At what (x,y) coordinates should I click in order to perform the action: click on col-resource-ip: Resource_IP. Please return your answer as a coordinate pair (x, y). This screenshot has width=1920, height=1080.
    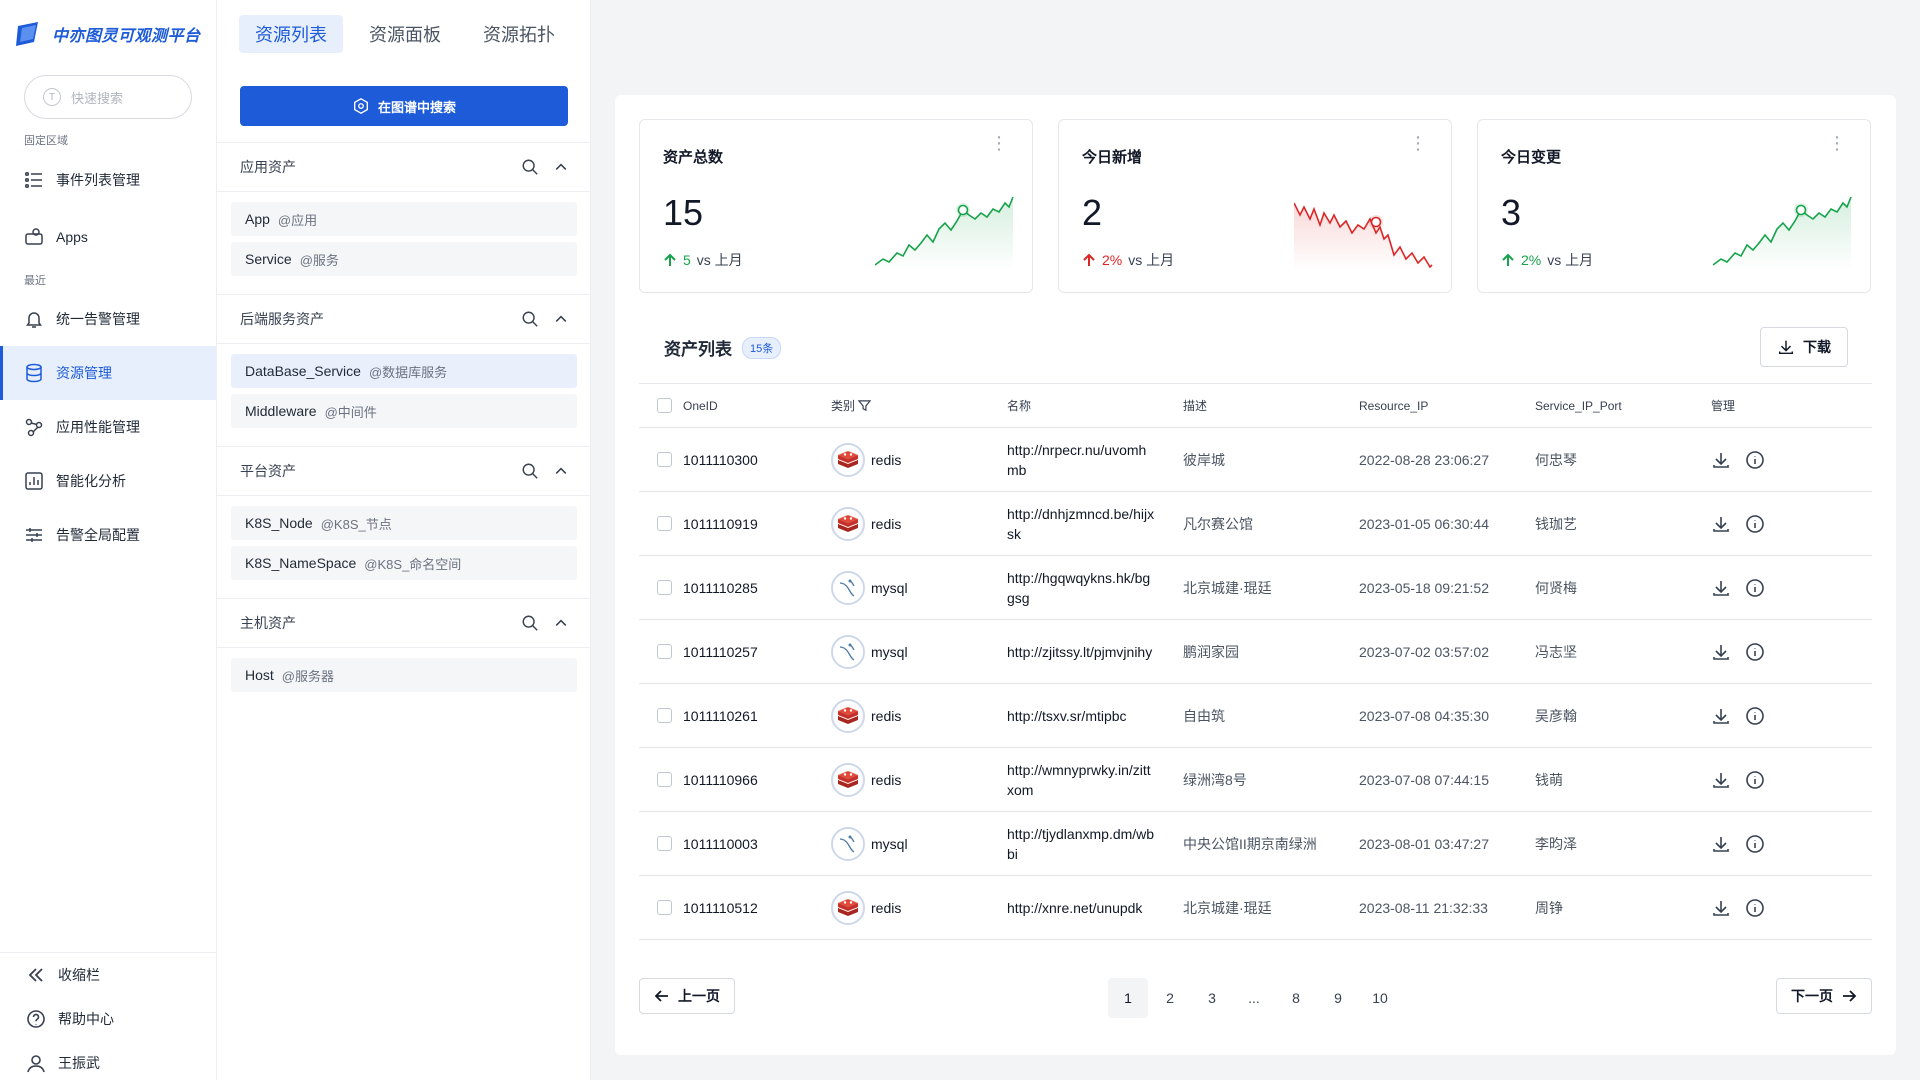
    Looking at the image, I should click on (1447, 405).